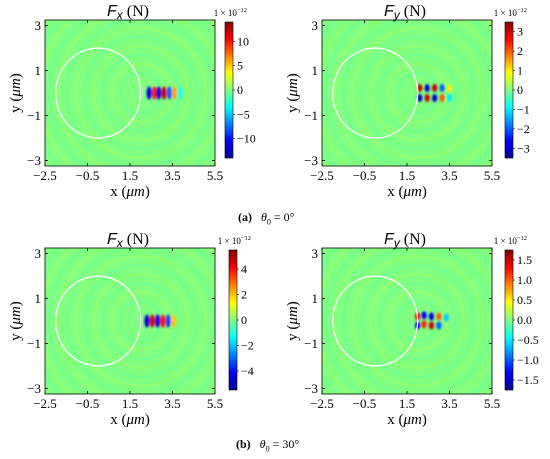 The height and width of the screenshot is (459, 550). Describe the element at coordinates (240, 66) in the screenshot. I see `colorbar-tick-label: 5` at that location.